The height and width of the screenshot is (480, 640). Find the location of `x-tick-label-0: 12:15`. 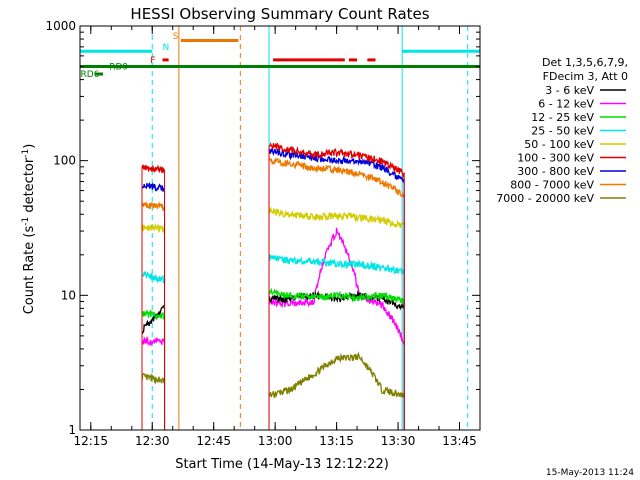

x-tick-label-0: 12:15 is located at coordinates (90, 441).